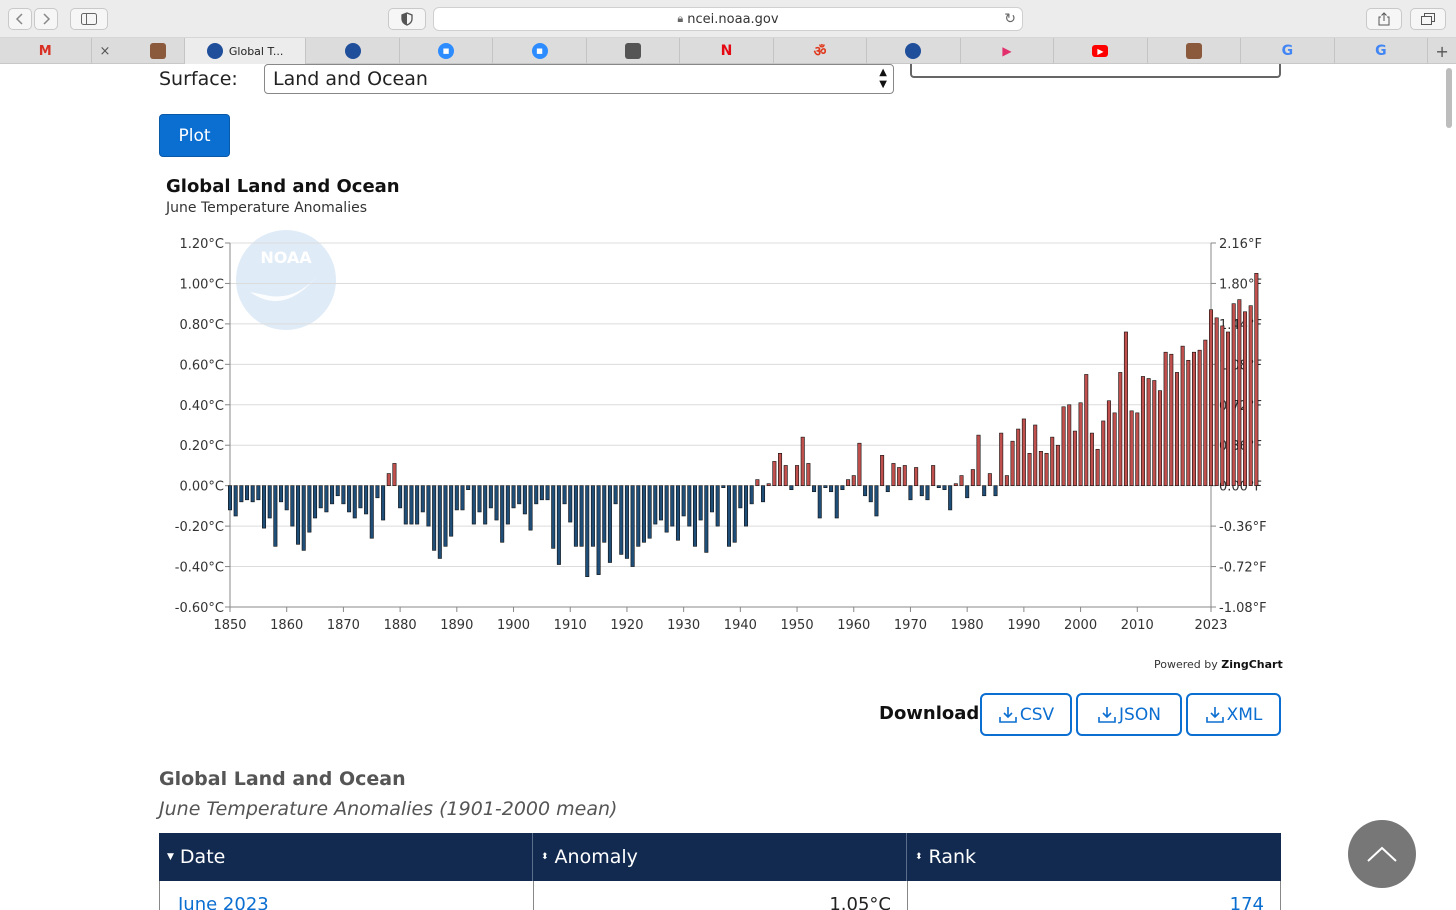  I want to click on y-tick-label-c: 0.00°C, so click(201, 487).